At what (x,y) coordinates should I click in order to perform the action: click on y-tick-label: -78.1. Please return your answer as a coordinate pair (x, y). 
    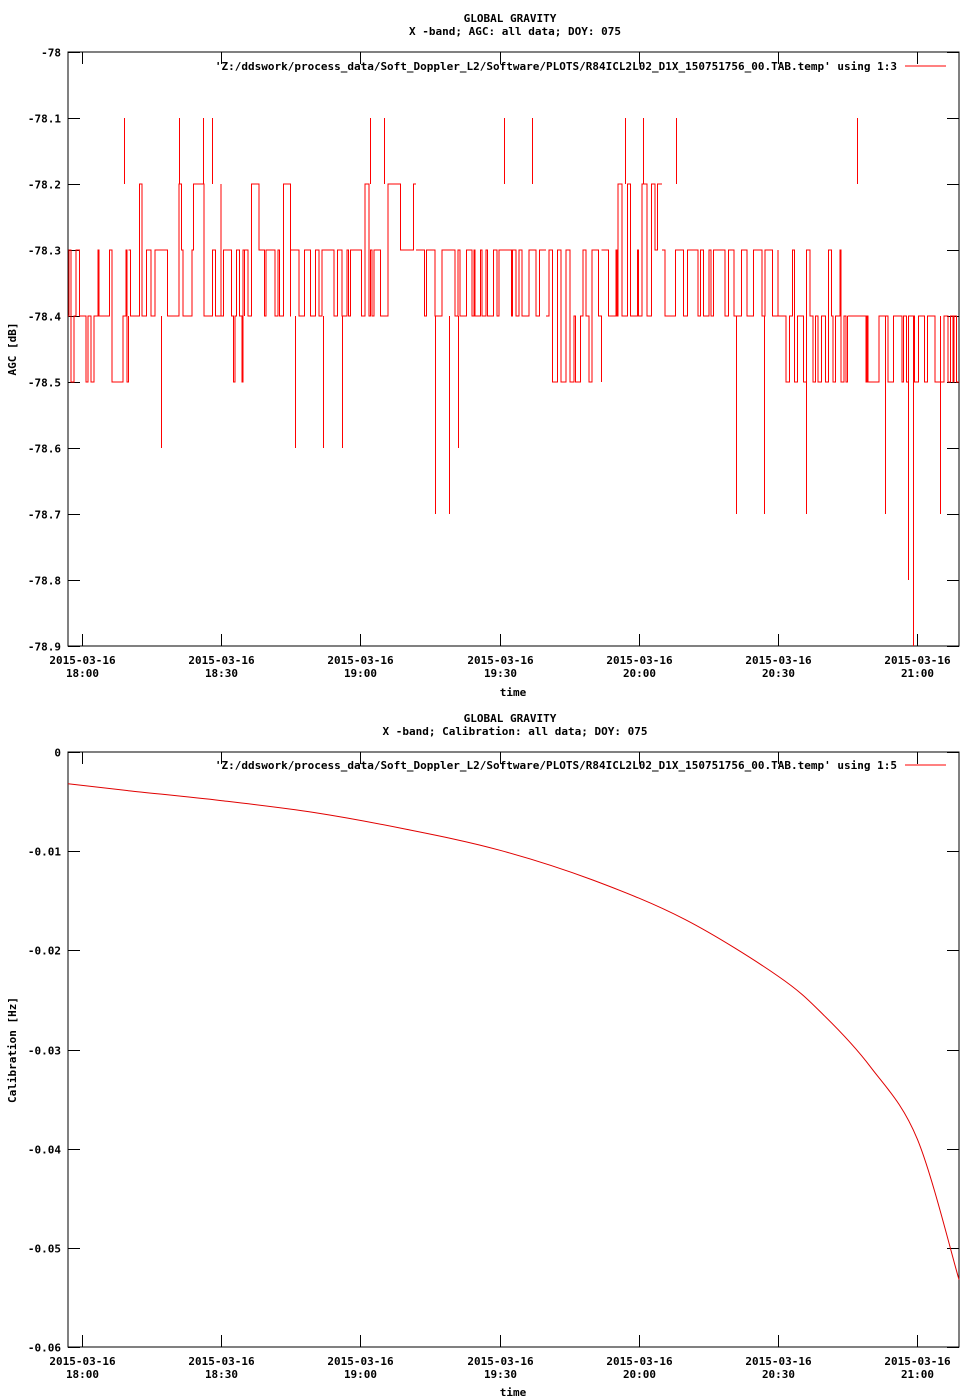
    Looking at the image, I should click on (44, 119).